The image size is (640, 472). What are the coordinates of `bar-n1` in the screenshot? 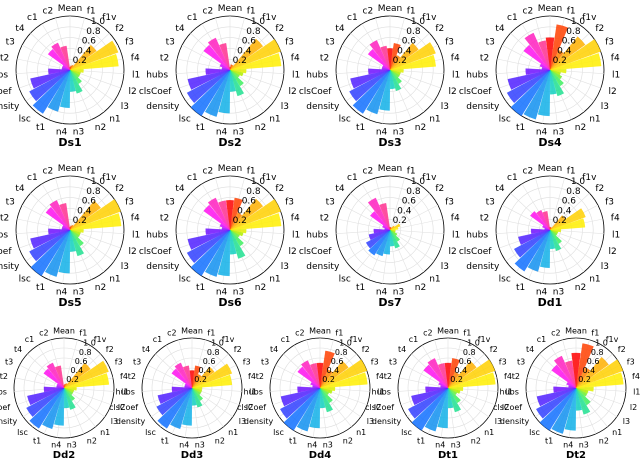 It's located at (395, 76).